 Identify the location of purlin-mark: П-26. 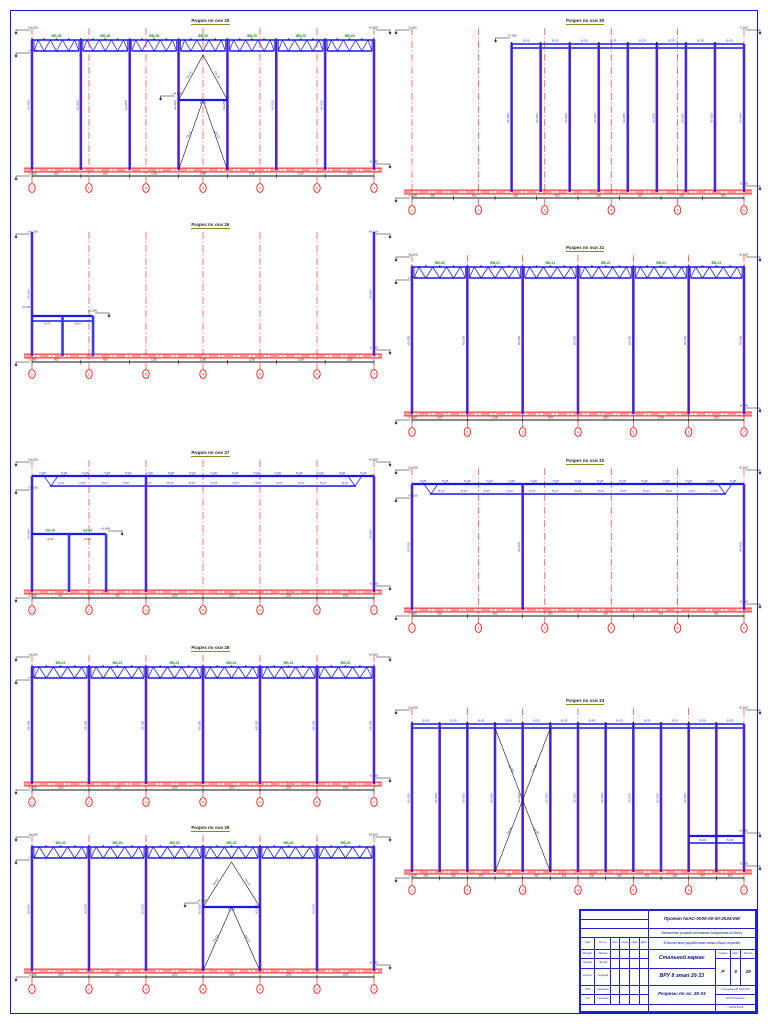
(278, 473).